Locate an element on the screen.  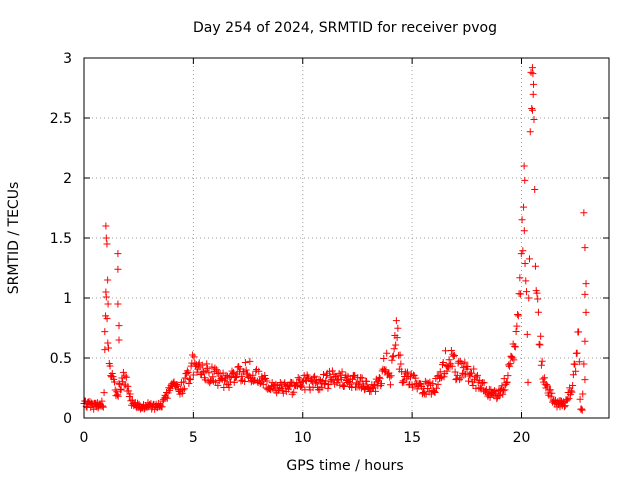
x-tick-label: 5 is located at coordinates (193, 438).